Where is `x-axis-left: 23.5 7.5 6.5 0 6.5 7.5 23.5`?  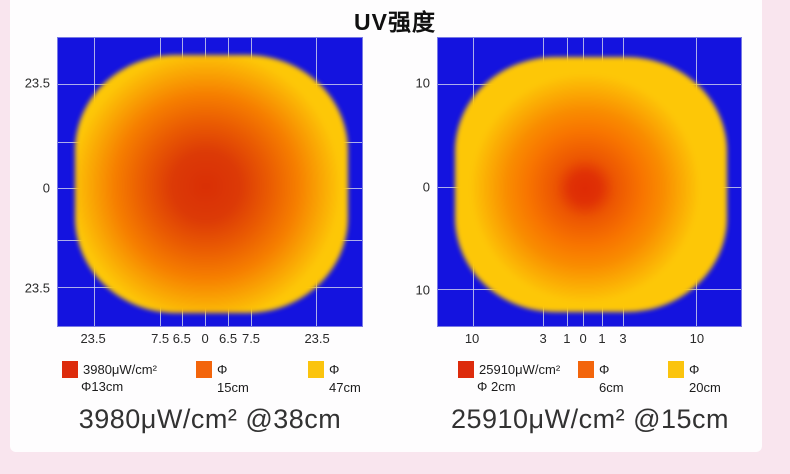
x-axis-left: 23.5 7.5 6.5 0 6.5 7.5 23.5 is located at coordinates (210, 339).